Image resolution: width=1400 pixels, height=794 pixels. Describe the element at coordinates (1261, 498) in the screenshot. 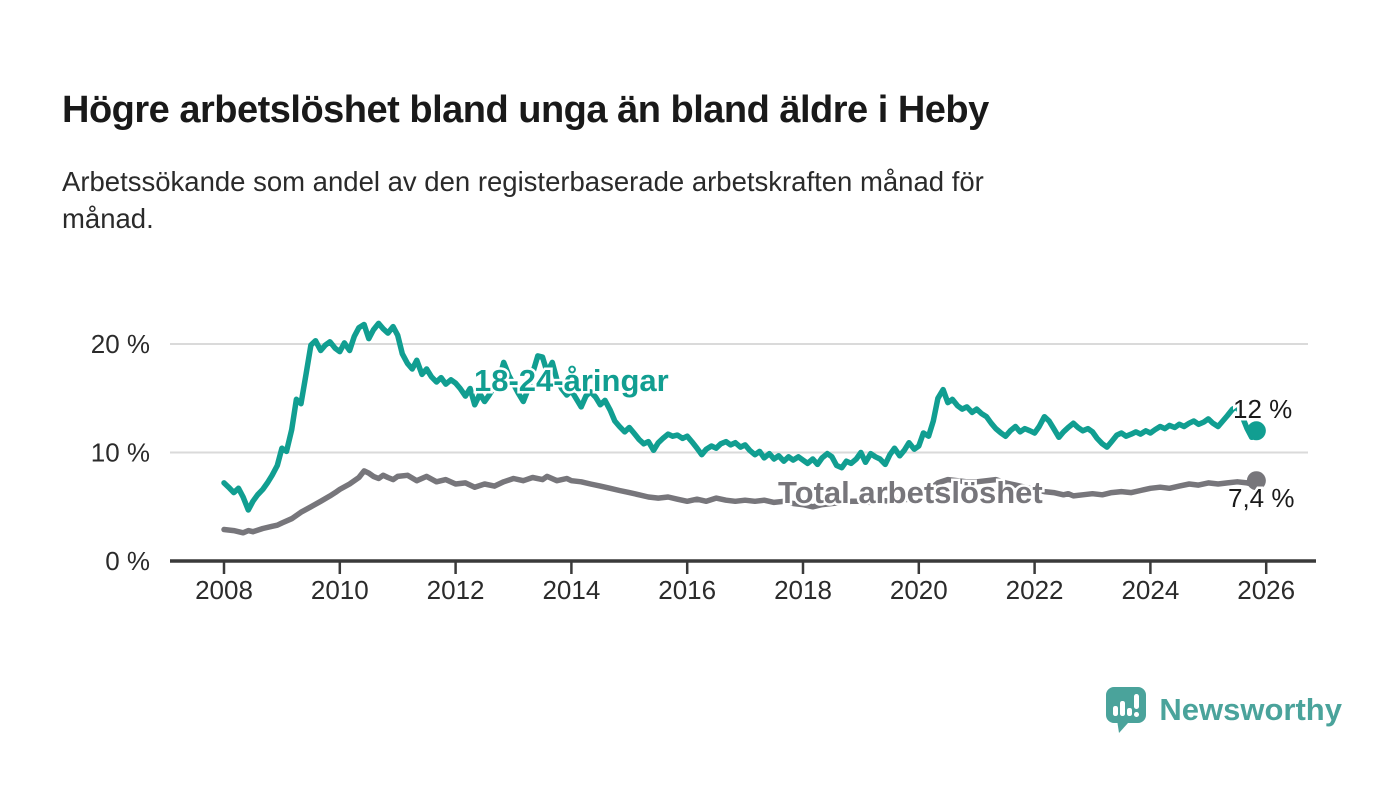

I see `end-value-label-Total arbetslöshet: 7,4 %` at that location.